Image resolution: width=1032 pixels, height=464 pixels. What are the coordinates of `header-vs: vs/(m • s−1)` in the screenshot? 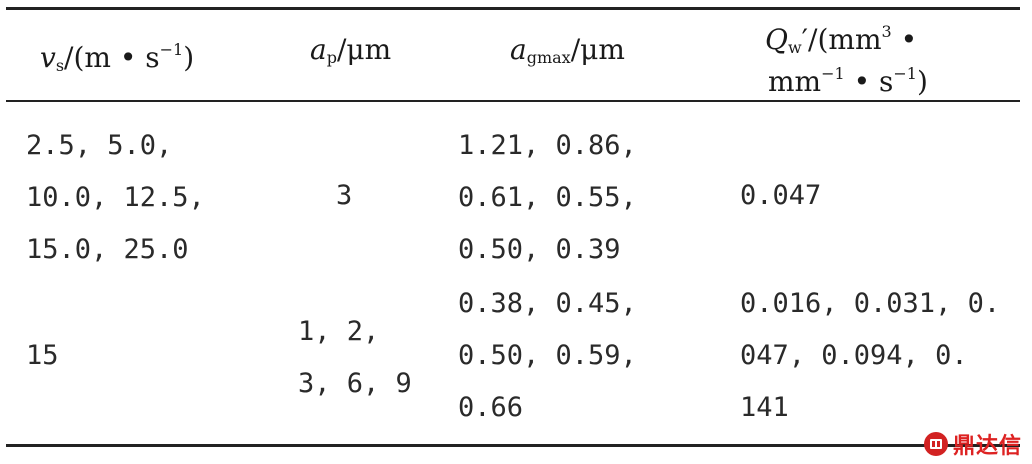 It's located at (117, 57).